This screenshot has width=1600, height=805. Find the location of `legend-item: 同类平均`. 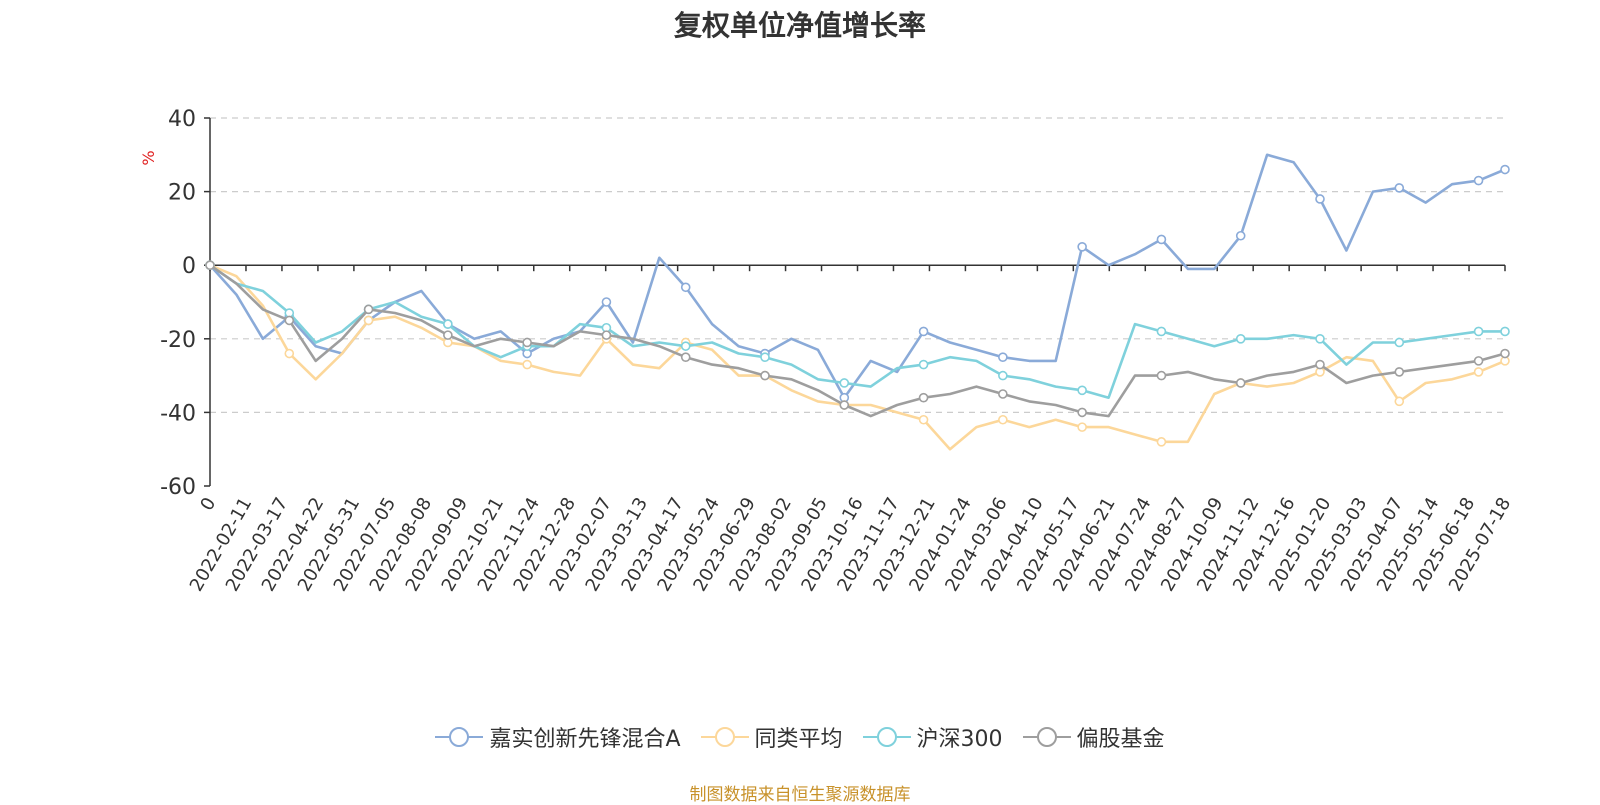

legend-item: 同类平均 is located at coordinates (771, 737).